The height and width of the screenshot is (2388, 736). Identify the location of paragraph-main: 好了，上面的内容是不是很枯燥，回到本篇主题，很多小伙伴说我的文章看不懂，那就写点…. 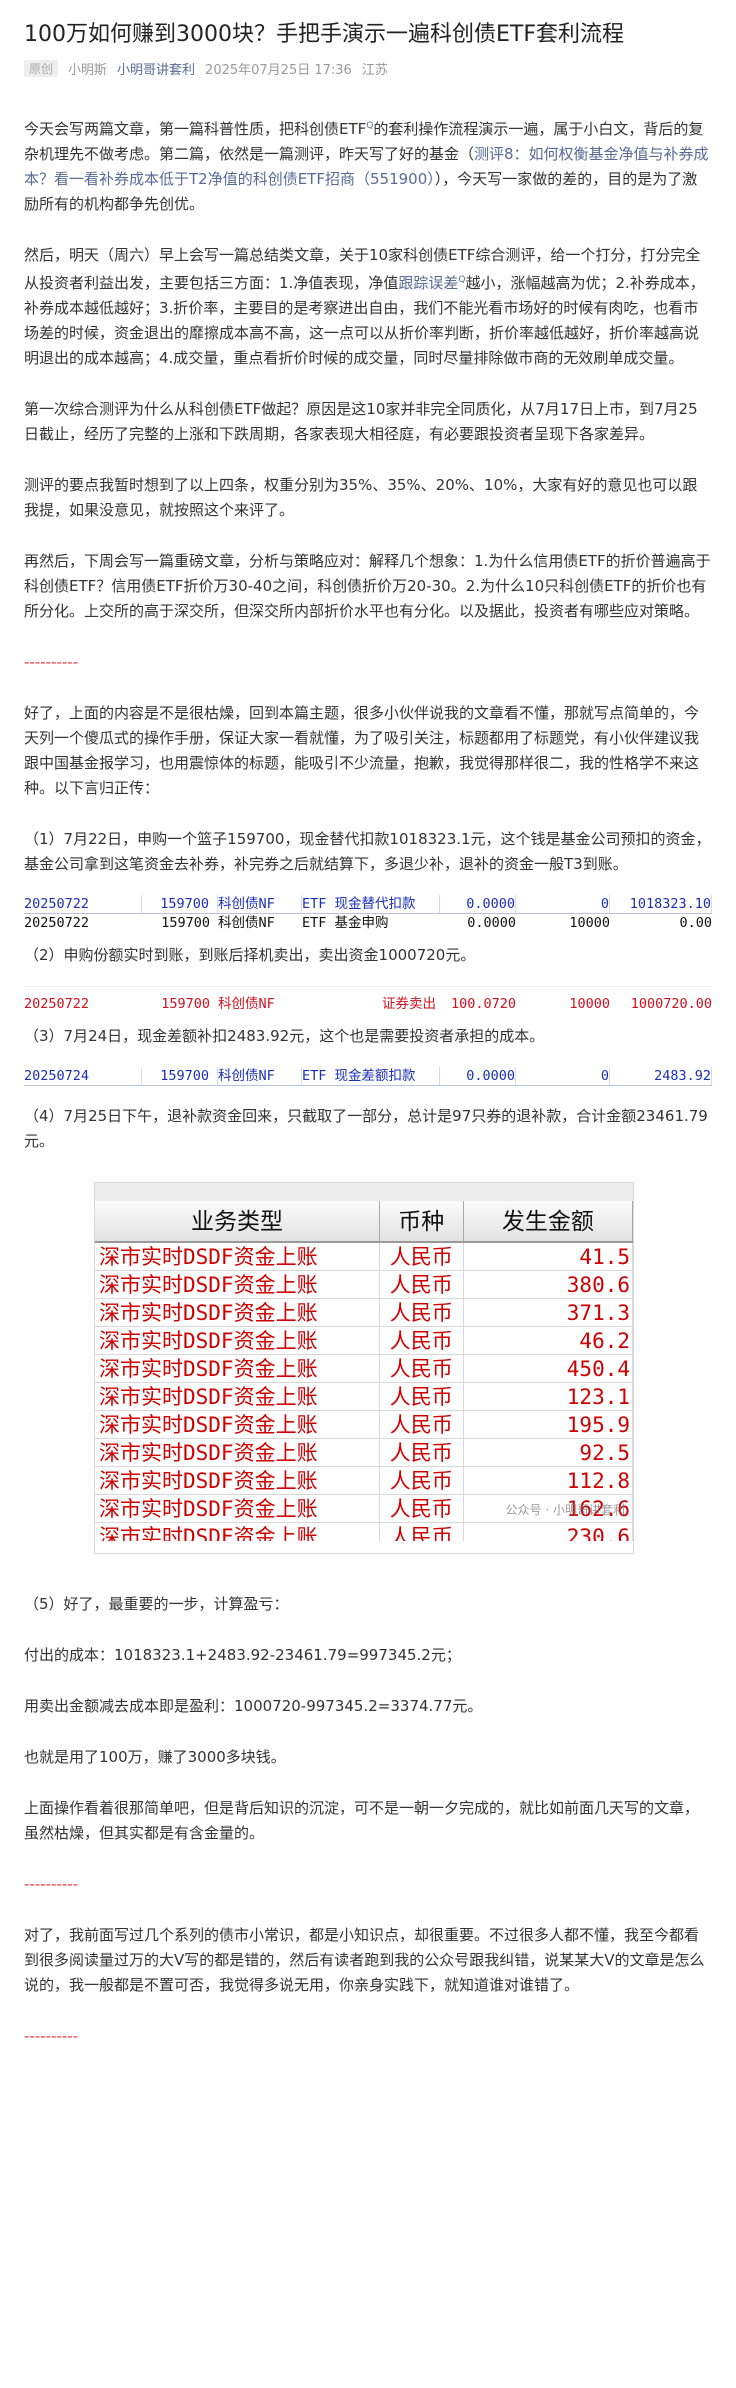
(362, 750).